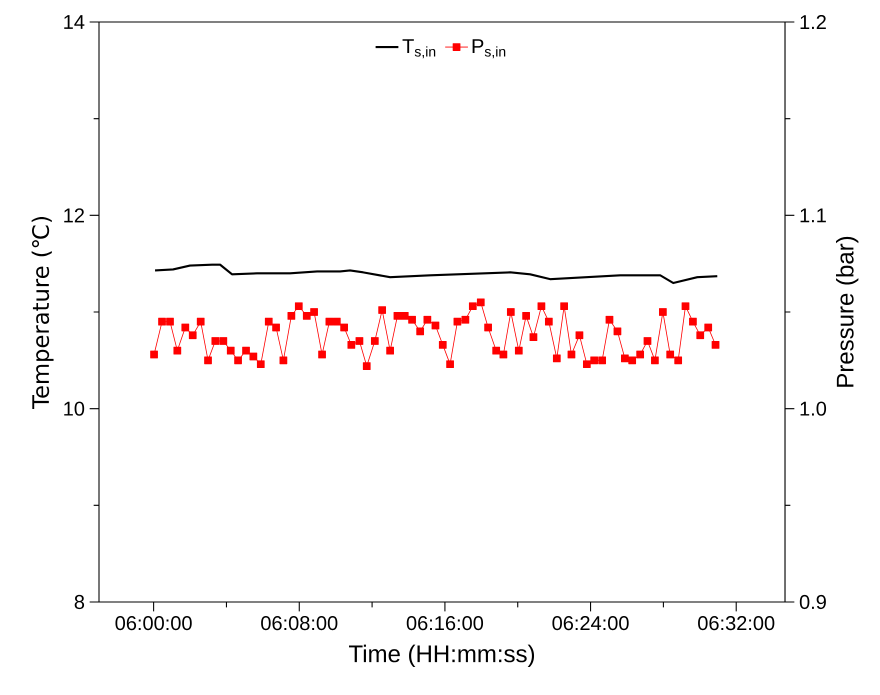  I want to click on x-axis-title: Time (HH:mm:ss), so click(441, 656).